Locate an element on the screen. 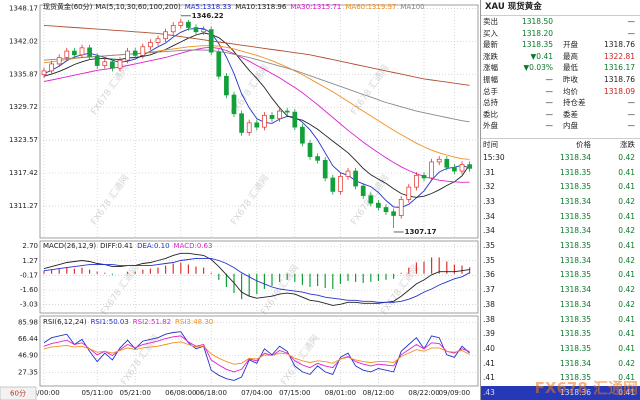 Image resolution: width=640 pixels, height=400 pixels. watermark: FX678 汇通网 is located at coordinates (110, 200).